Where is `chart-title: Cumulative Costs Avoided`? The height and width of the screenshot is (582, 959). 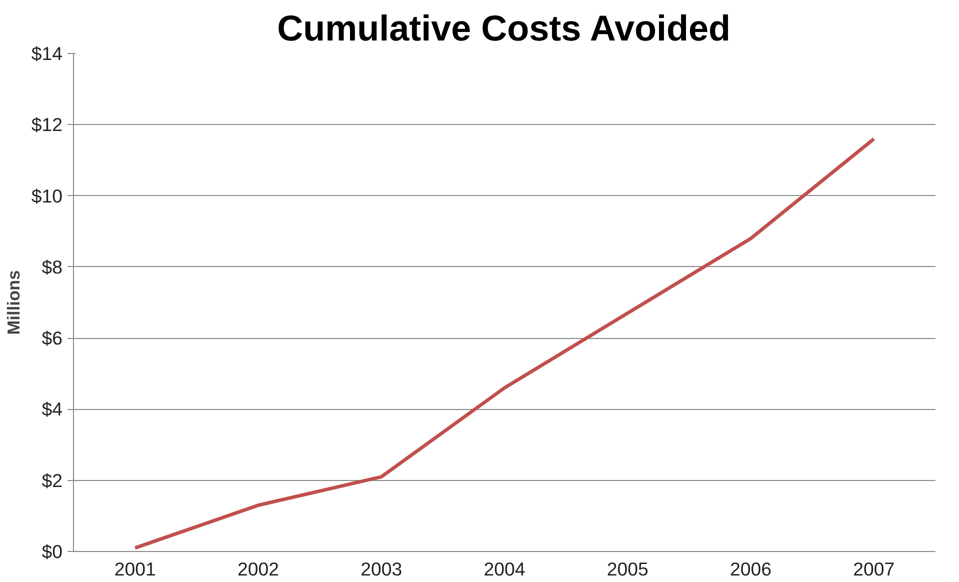 chart-title: Cumulative Costs Avoided is located at coordinates (504, 28).